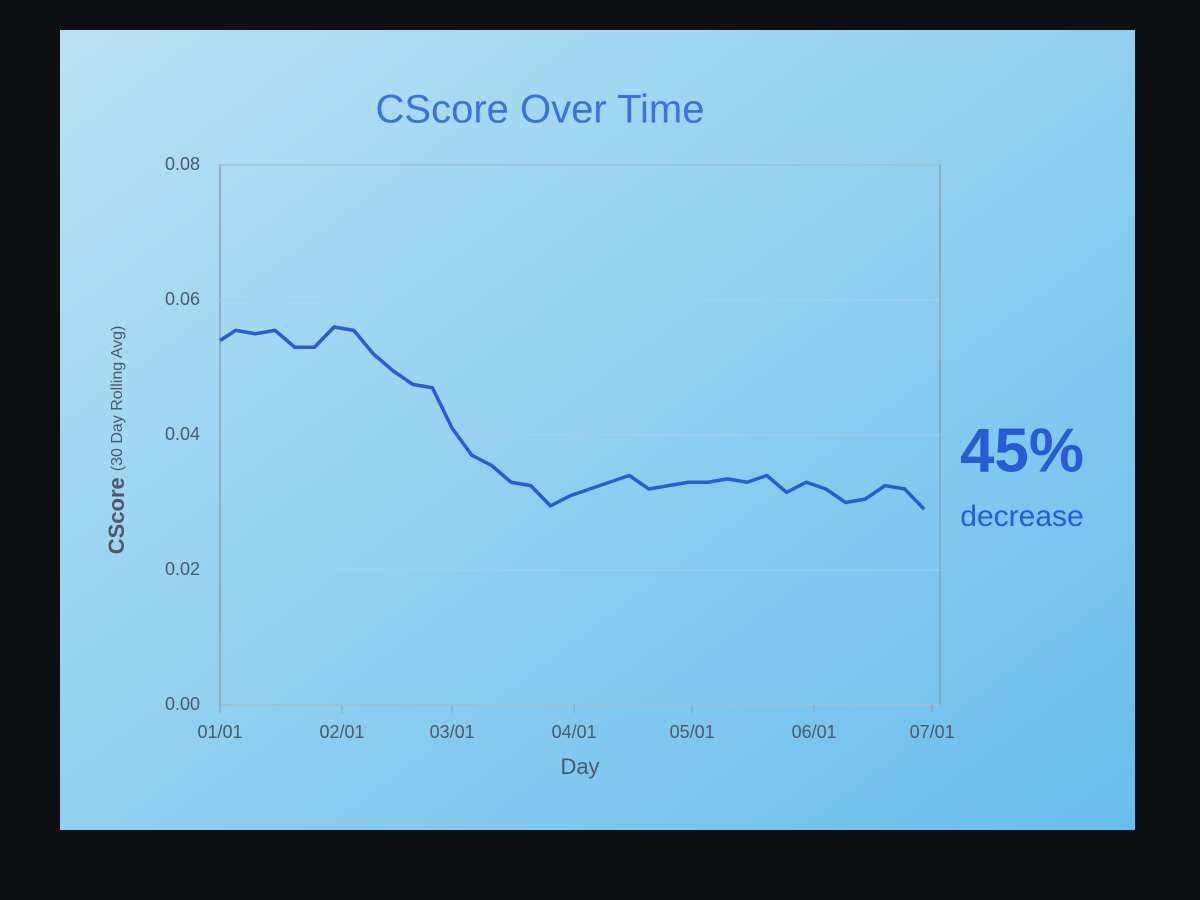  Describe the element at coordinates (452, 732) in the screenshot. I see `x-tick-label: 03/01` at that location.